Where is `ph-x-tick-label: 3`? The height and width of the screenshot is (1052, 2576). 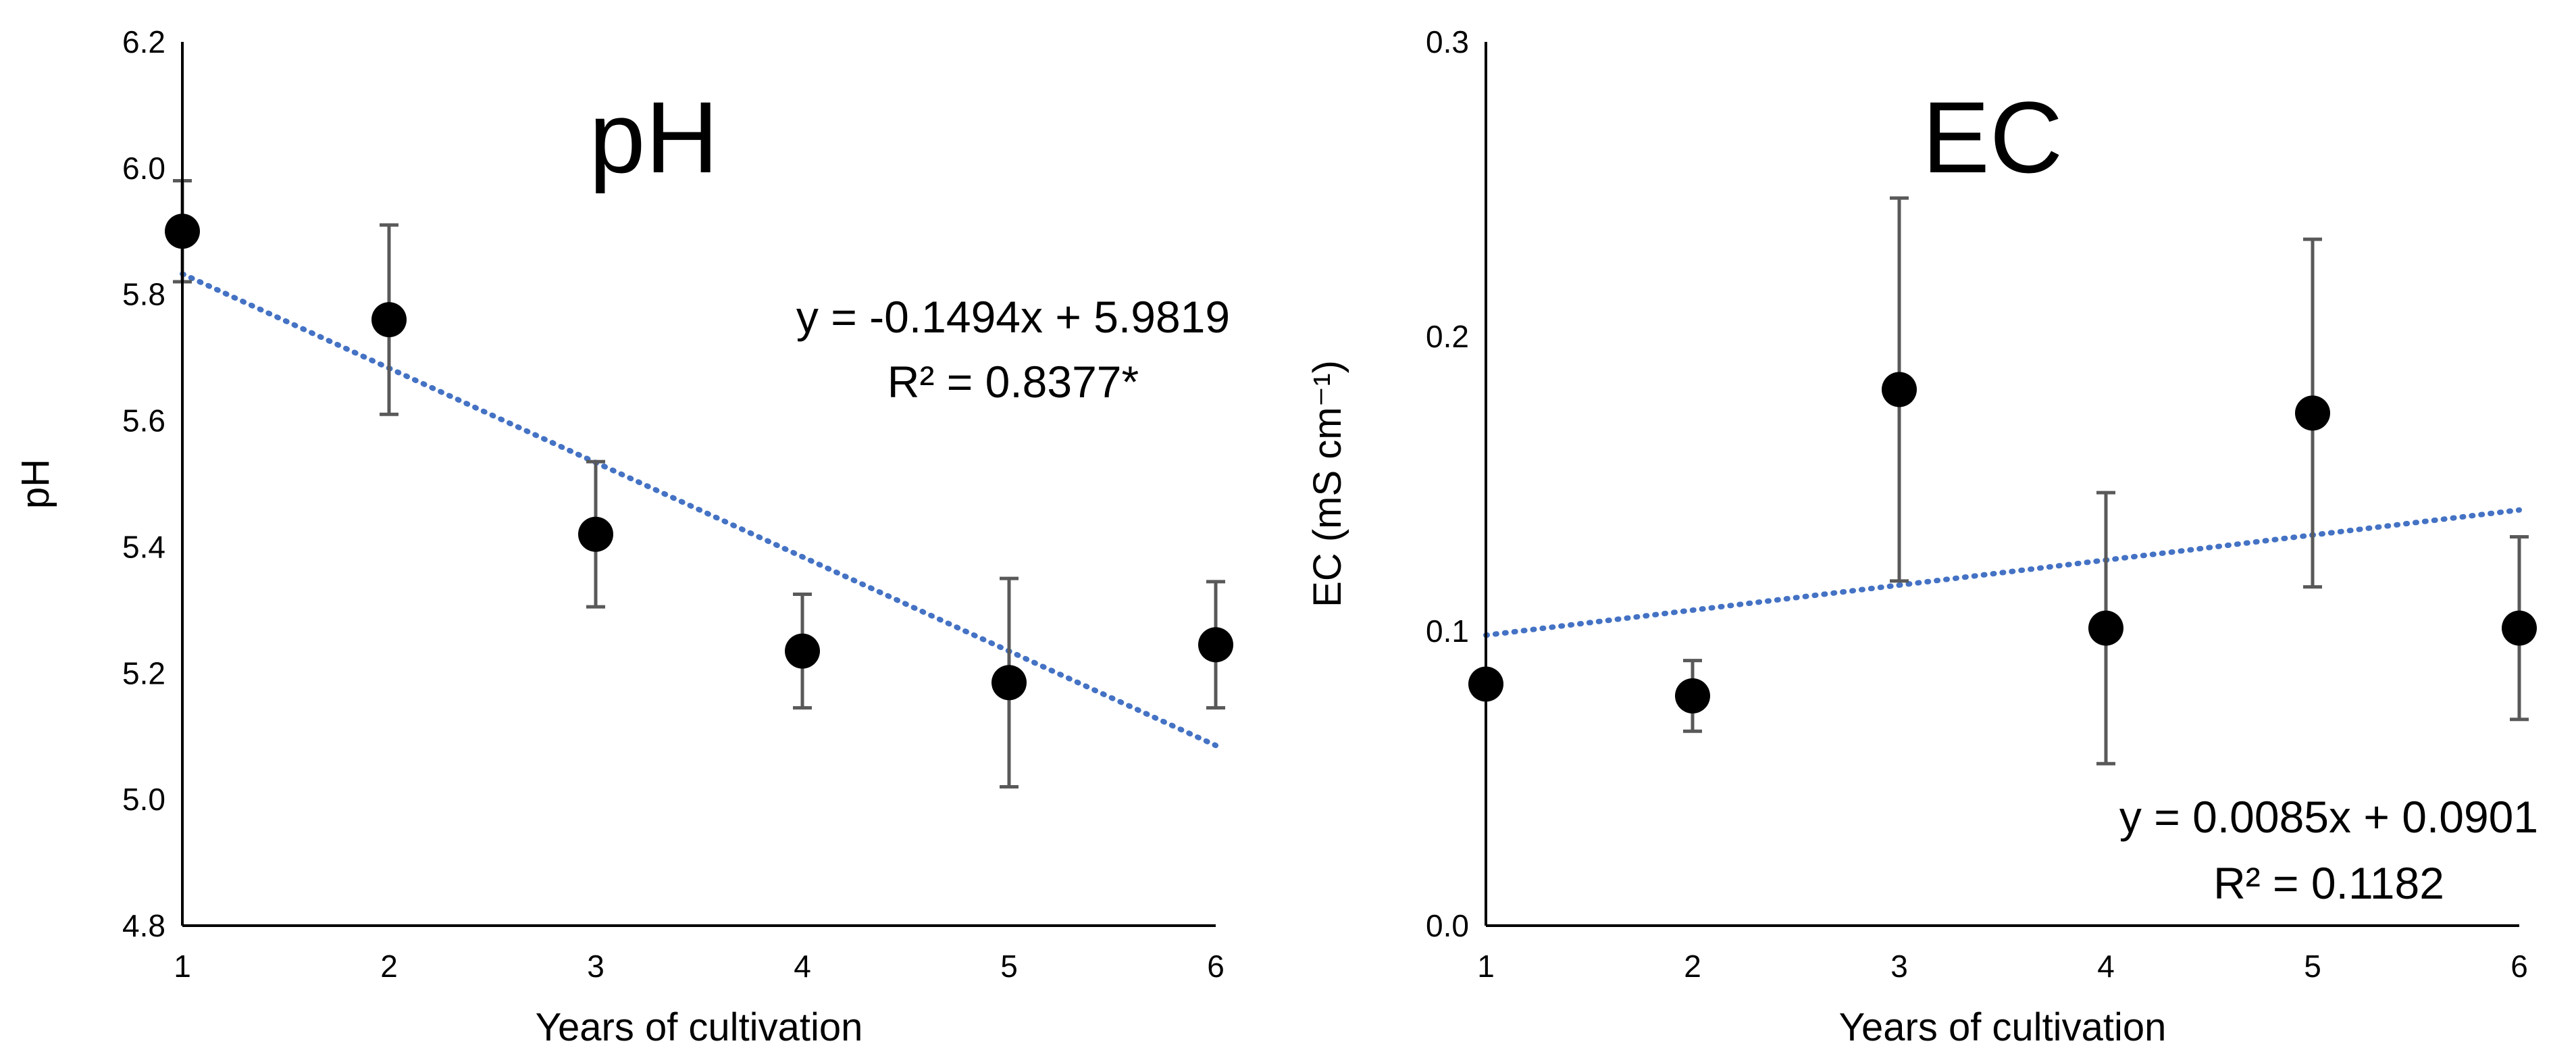 ph-x-tick-label: 3 is located at coordinates (595, 966).